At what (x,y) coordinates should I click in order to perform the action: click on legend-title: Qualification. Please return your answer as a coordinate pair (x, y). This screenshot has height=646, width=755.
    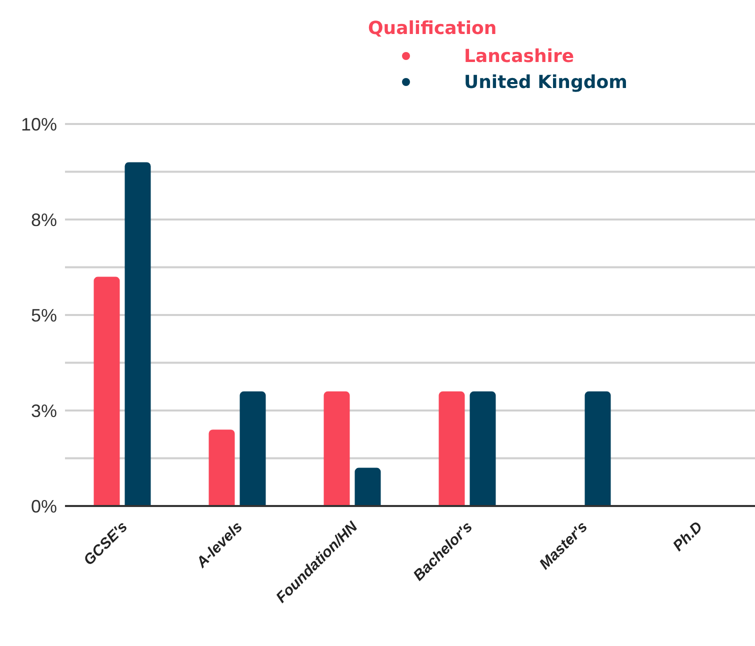
    Looking at the image, I should click on (433, 28).